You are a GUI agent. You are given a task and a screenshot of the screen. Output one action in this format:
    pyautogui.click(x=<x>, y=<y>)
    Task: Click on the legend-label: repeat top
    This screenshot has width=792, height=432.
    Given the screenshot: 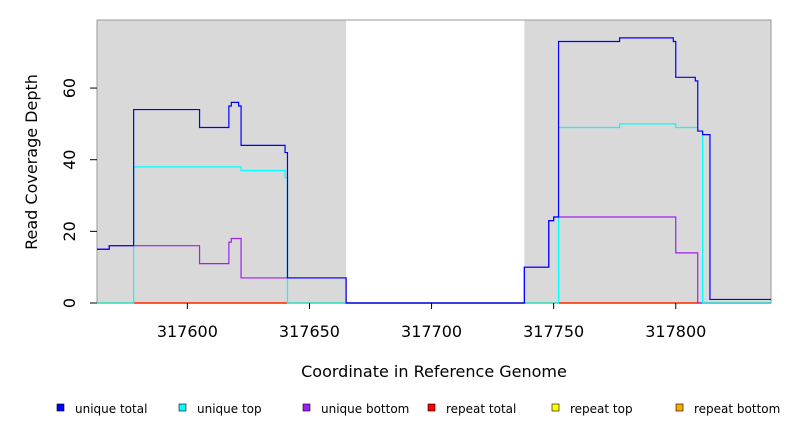 What is the action you would take?
    pyautogui.click(x=601, y=409)
    